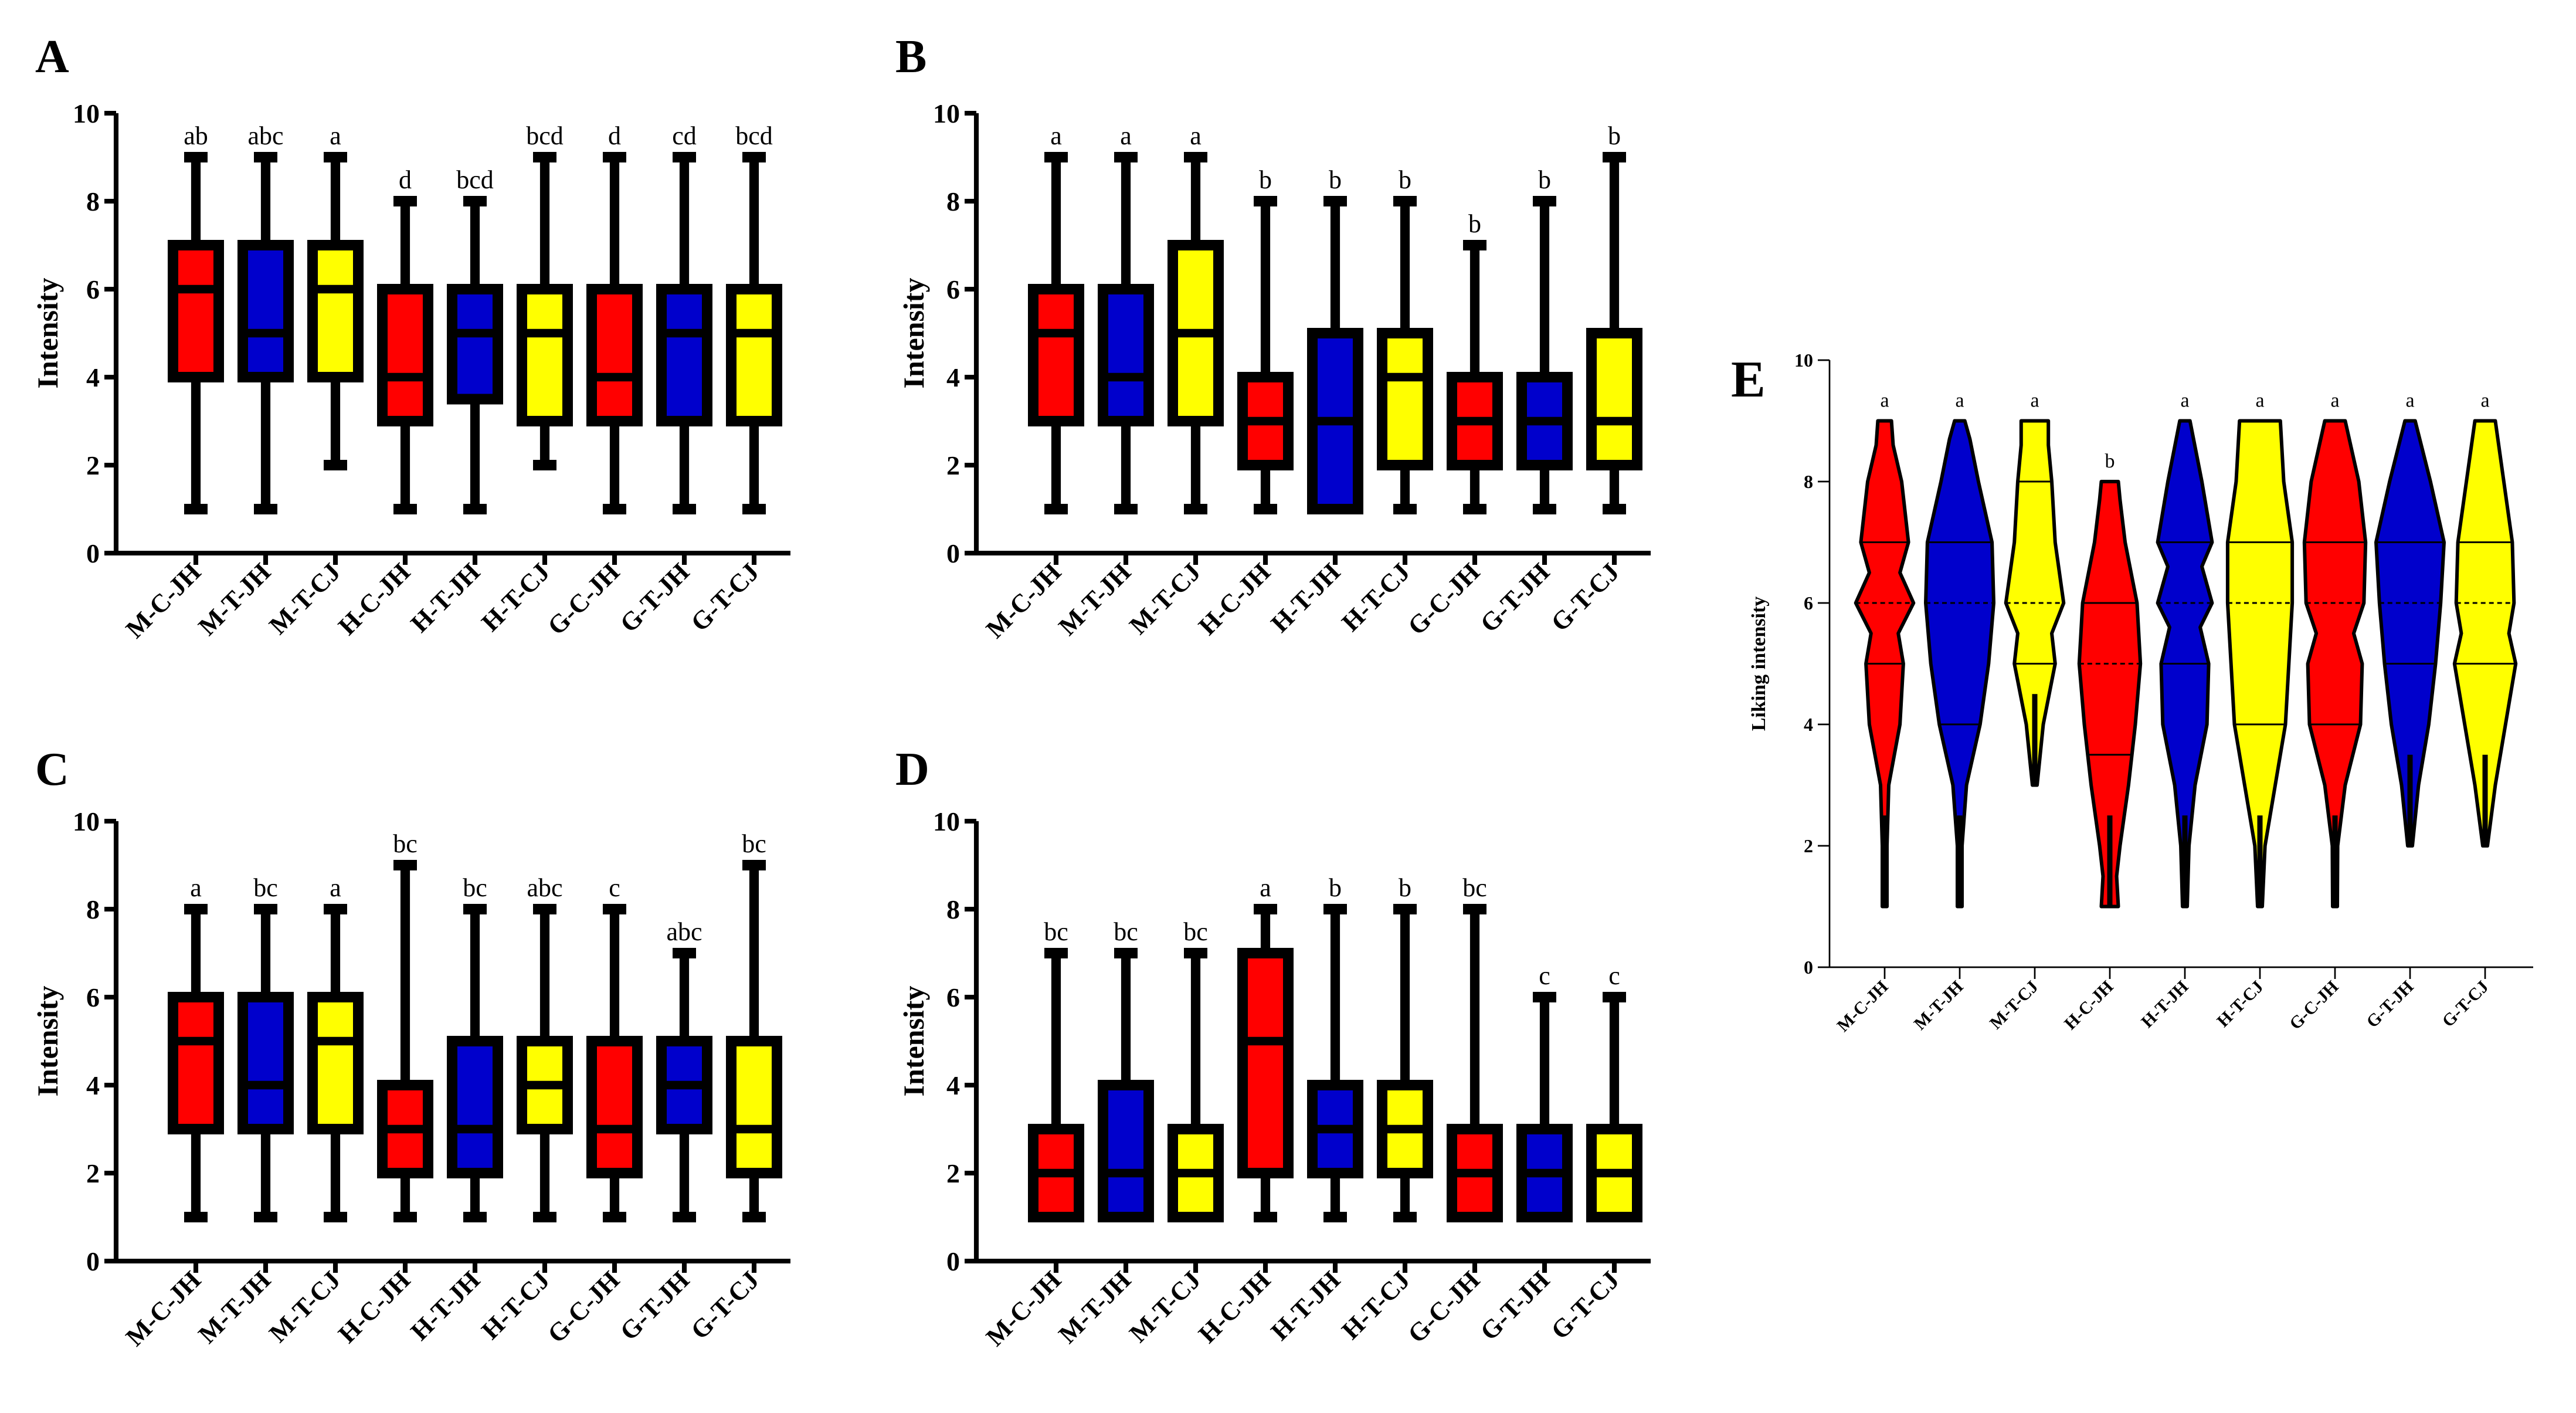 The height and width of the screenshot is (1413, 2576). I want to click on box-g-c-jh: d, so click(614, 318).